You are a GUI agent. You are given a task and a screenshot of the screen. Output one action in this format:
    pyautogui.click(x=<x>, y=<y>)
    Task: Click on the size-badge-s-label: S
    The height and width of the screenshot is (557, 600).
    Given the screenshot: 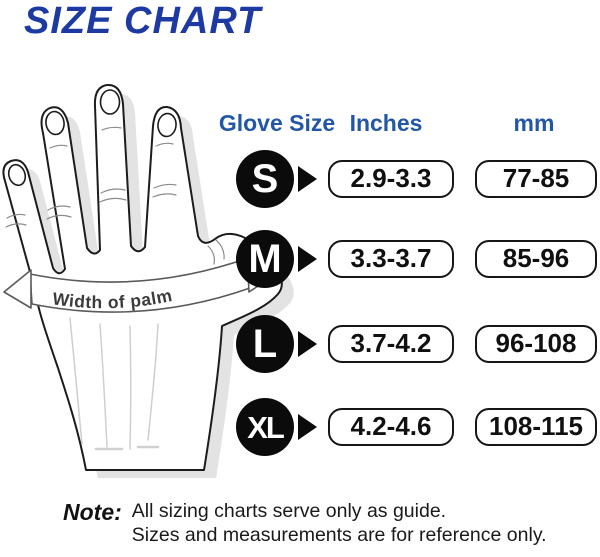 What is the action you would take?
    pyautogui.click(x=265, y=179)
    